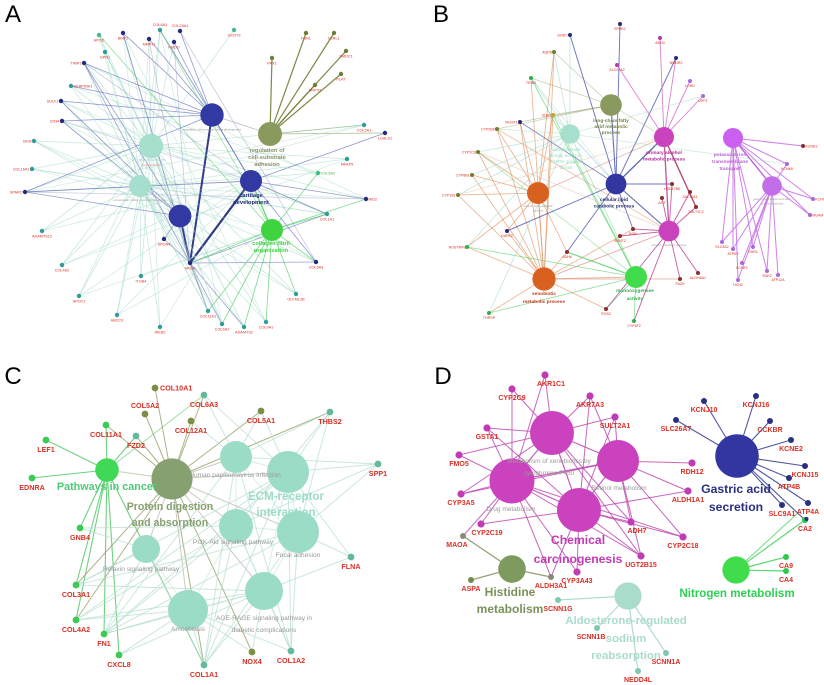 This screenshot has height=685, width=824. Describe the element at coordinates (606, 314) in the screenshot. I see `svg-text: RGS2` at that location.